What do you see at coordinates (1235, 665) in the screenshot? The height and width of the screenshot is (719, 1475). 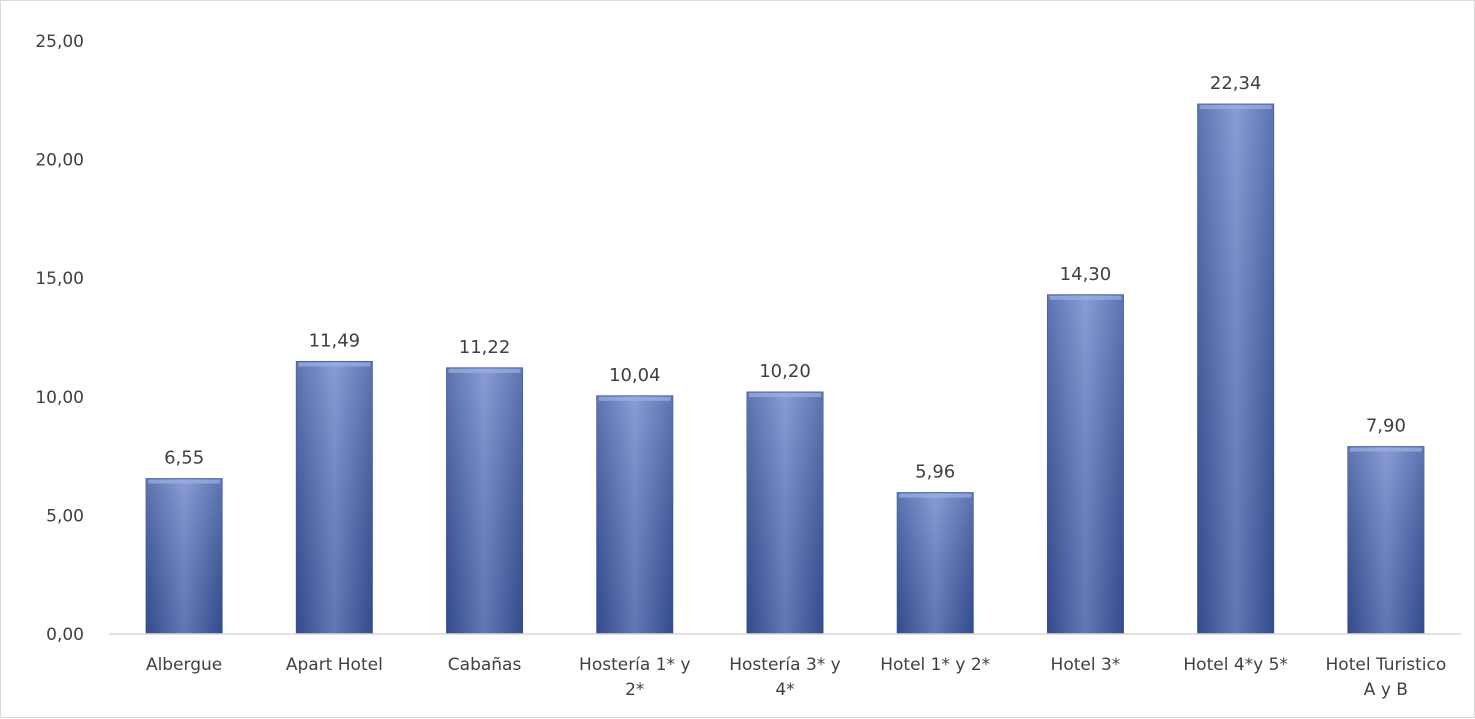 I see `x-tick-label: Hotel 4*y 5*` at bounding box center [1235, 665].